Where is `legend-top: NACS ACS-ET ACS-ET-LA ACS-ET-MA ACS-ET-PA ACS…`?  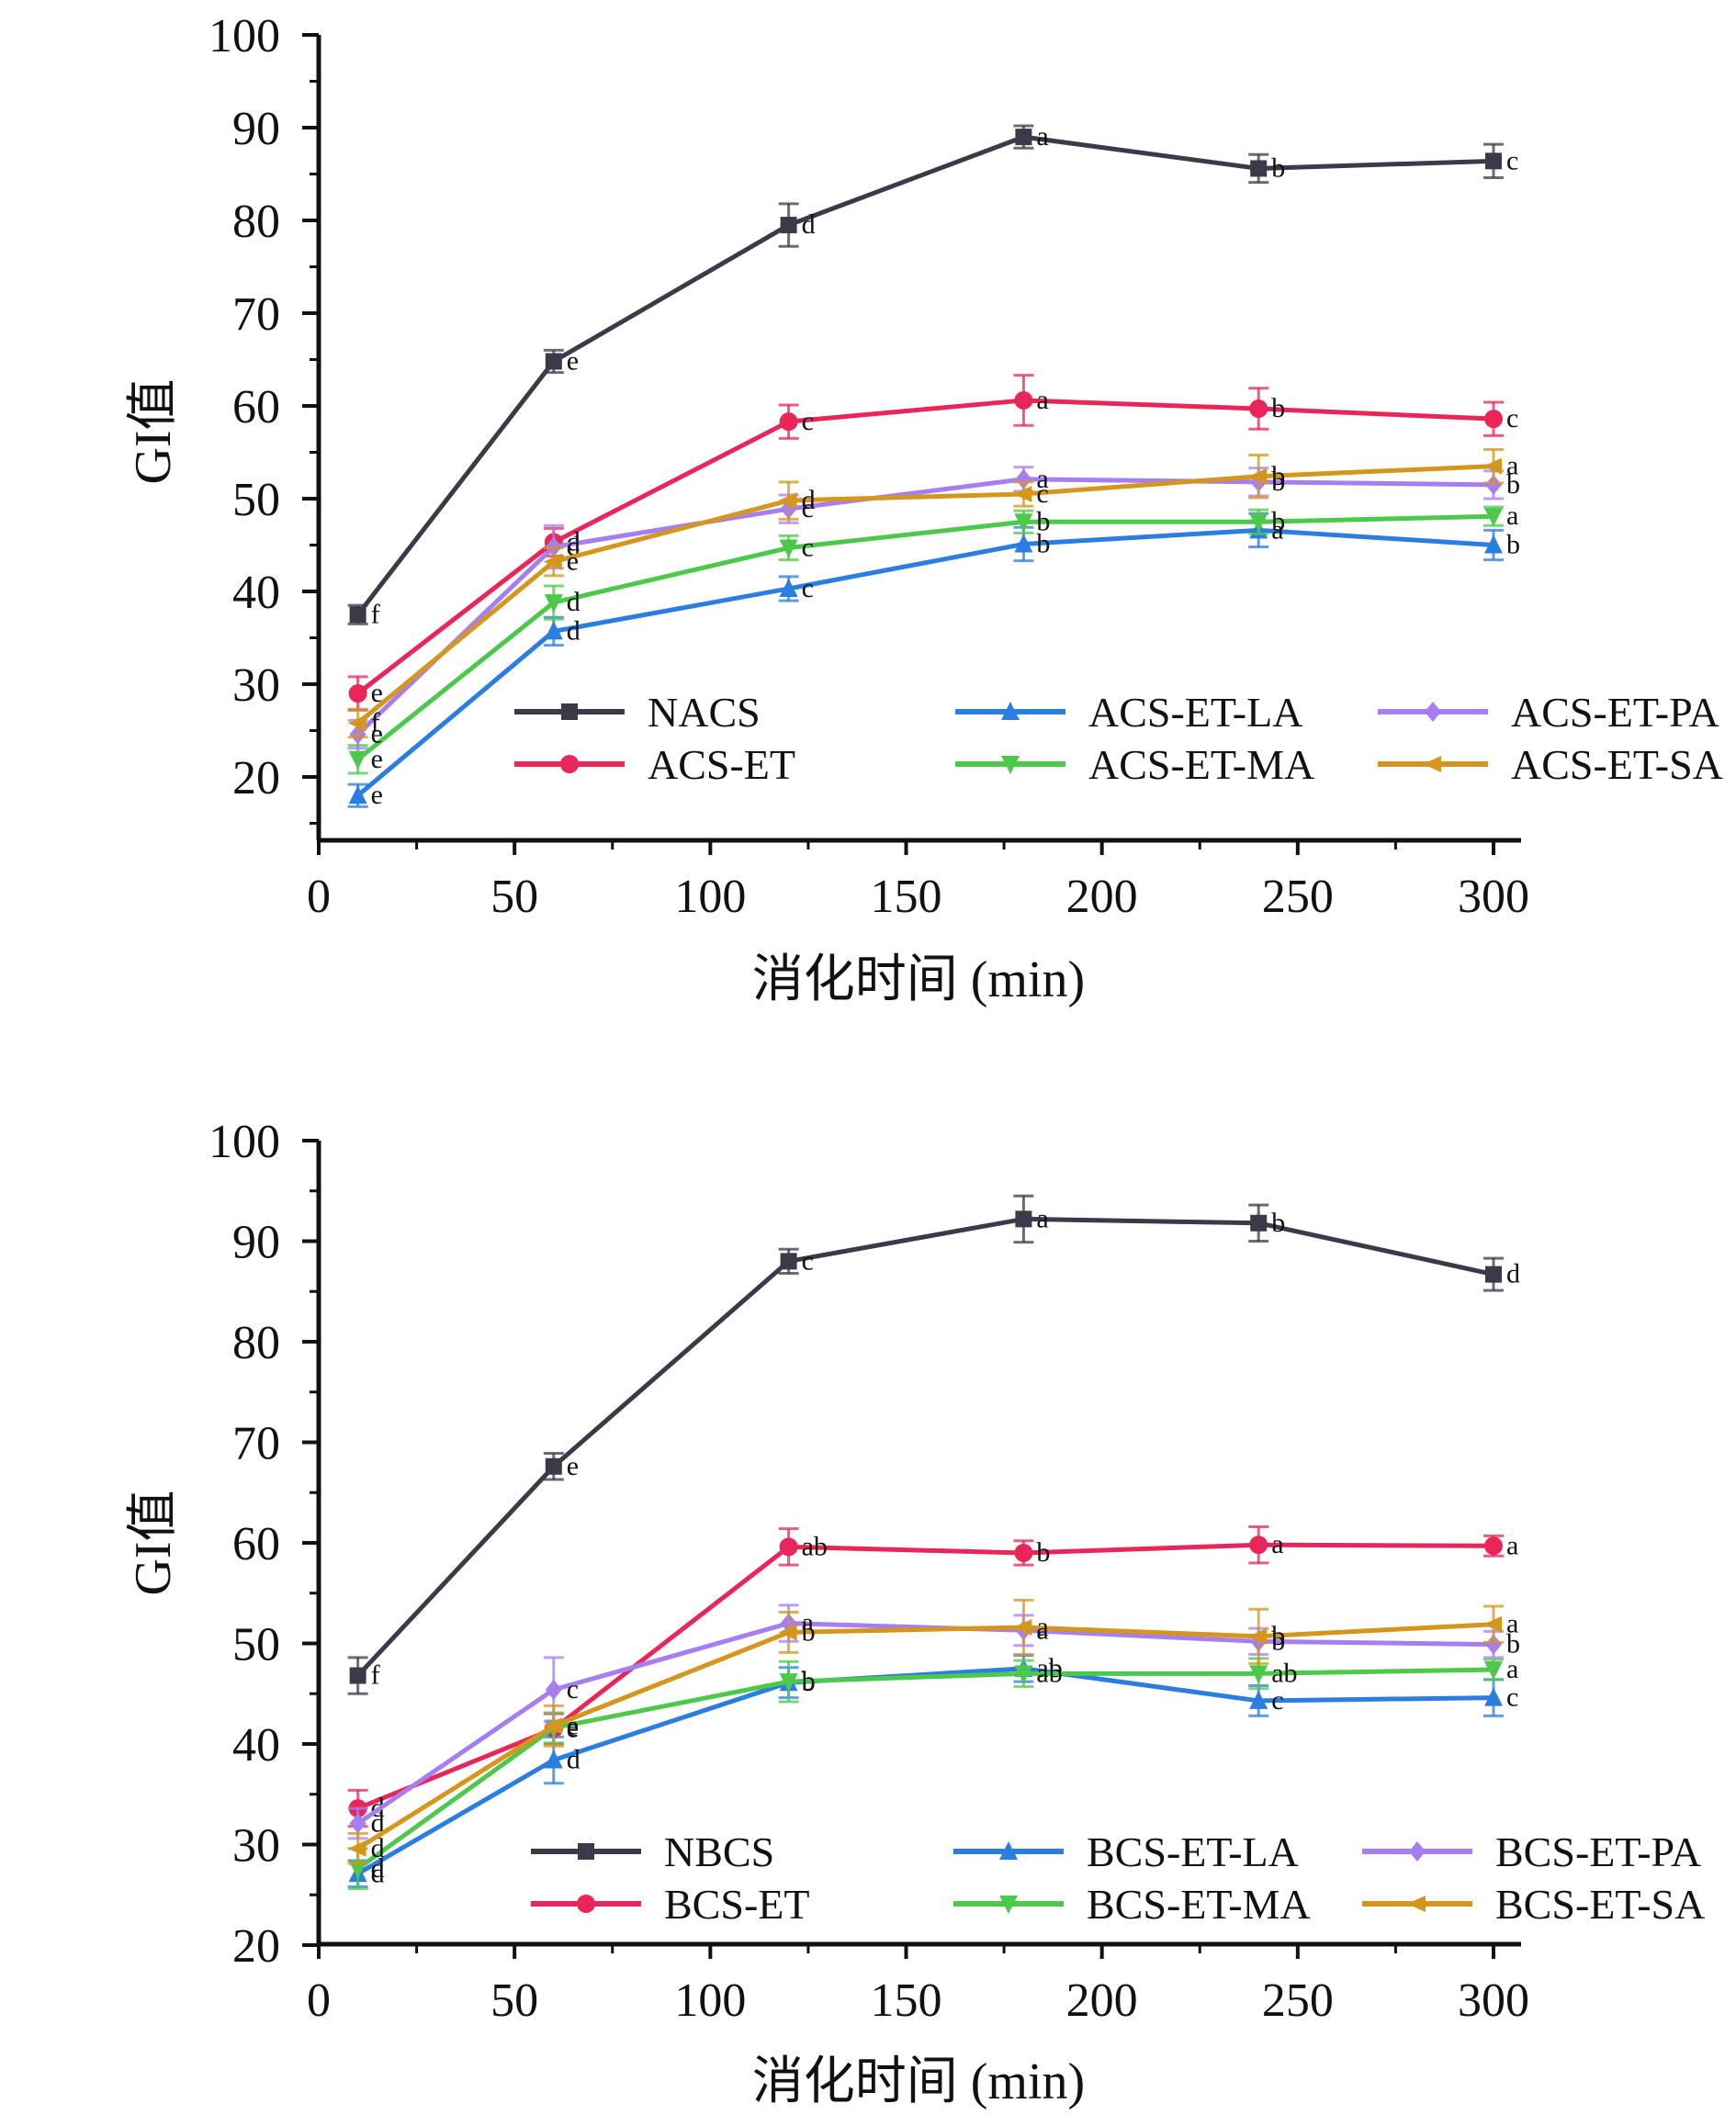
legend-top: NACS ACS-ET ACS-ET-LA ACS-ET-MA ACS-ET-PA ACS… is located at coordinates (1118, 738).